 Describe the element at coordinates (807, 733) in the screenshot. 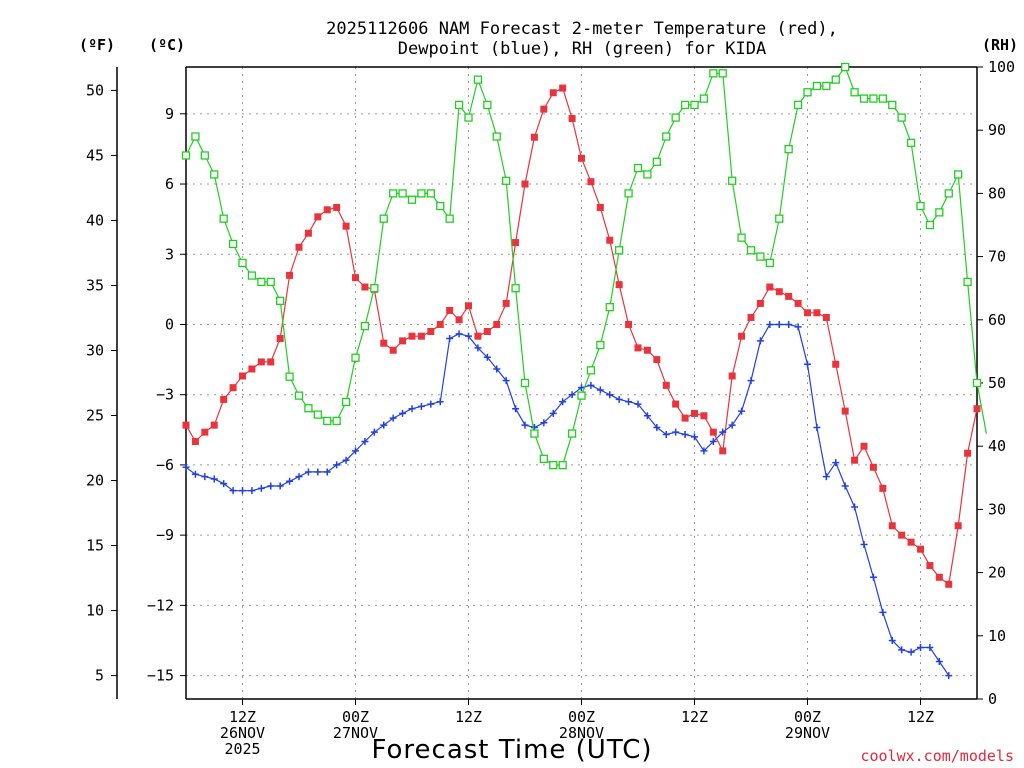

I see `x-tick-label: 29NOV` at that location.